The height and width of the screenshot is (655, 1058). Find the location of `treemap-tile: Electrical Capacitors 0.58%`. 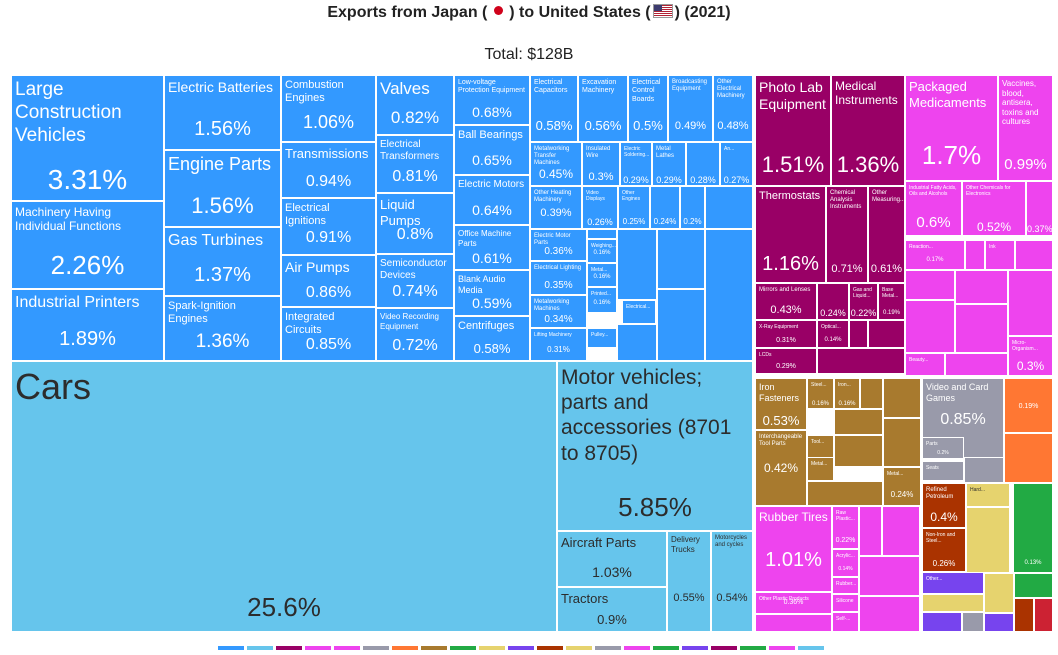

treemap-tile: Electrical Capacitors 0.58% is located at coordinates (554, 108).